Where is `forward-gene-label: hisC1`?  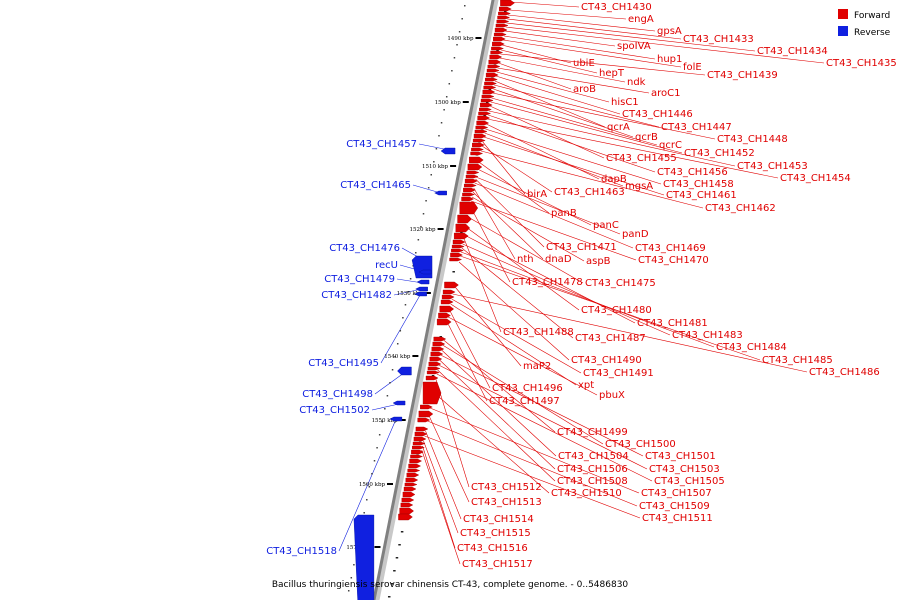 forward-gene-label: hisC1 is located at coordinates (625, 102).